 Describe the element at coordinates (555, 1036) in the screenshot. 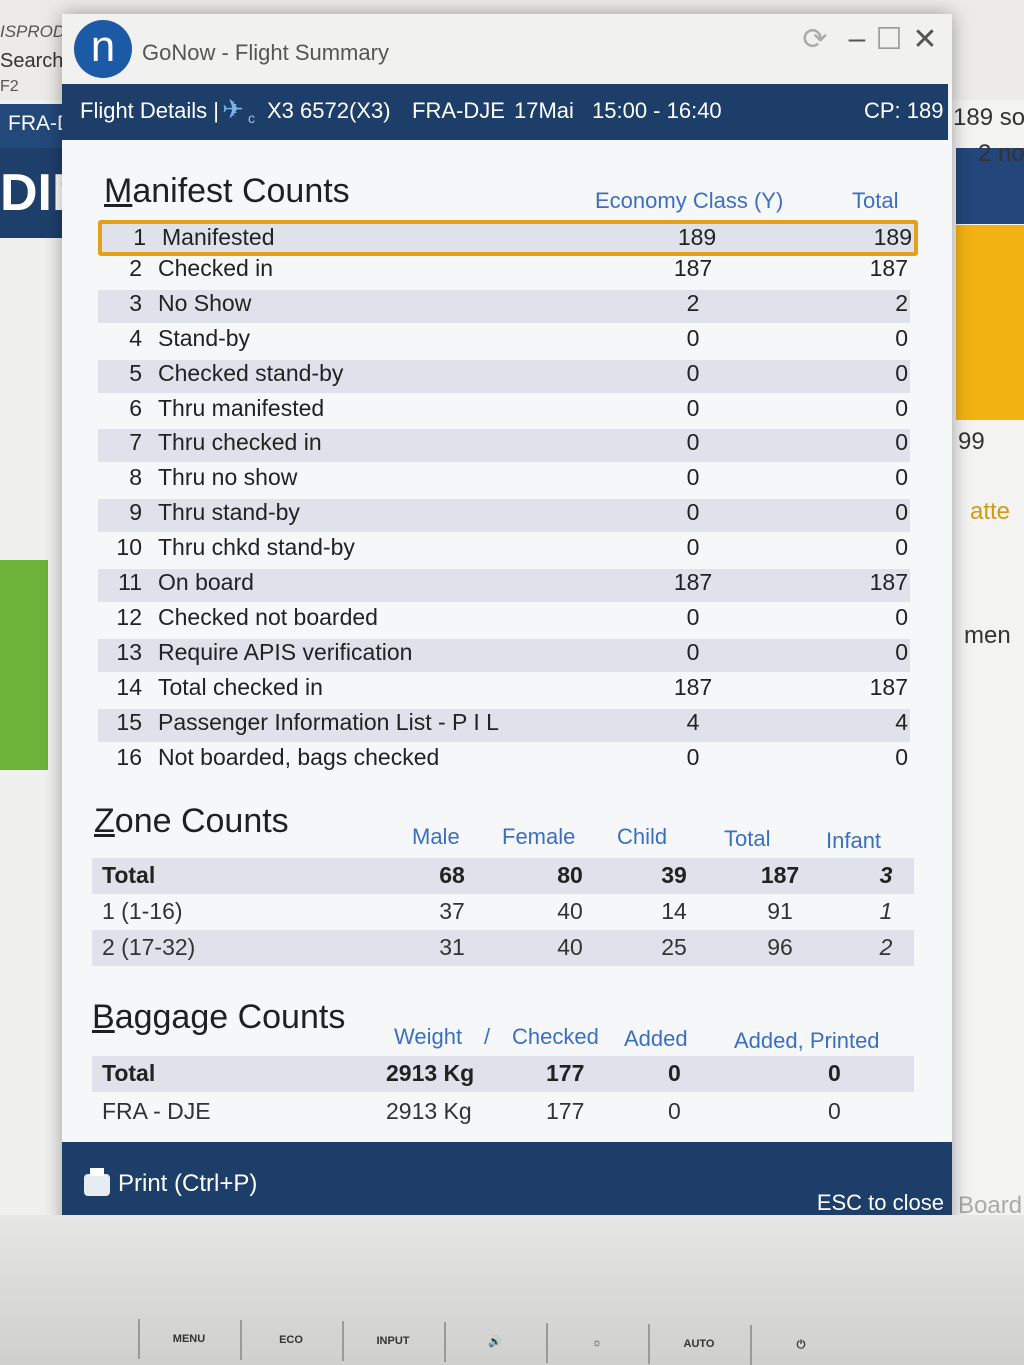

I see `checked-header: Checked` at that location.